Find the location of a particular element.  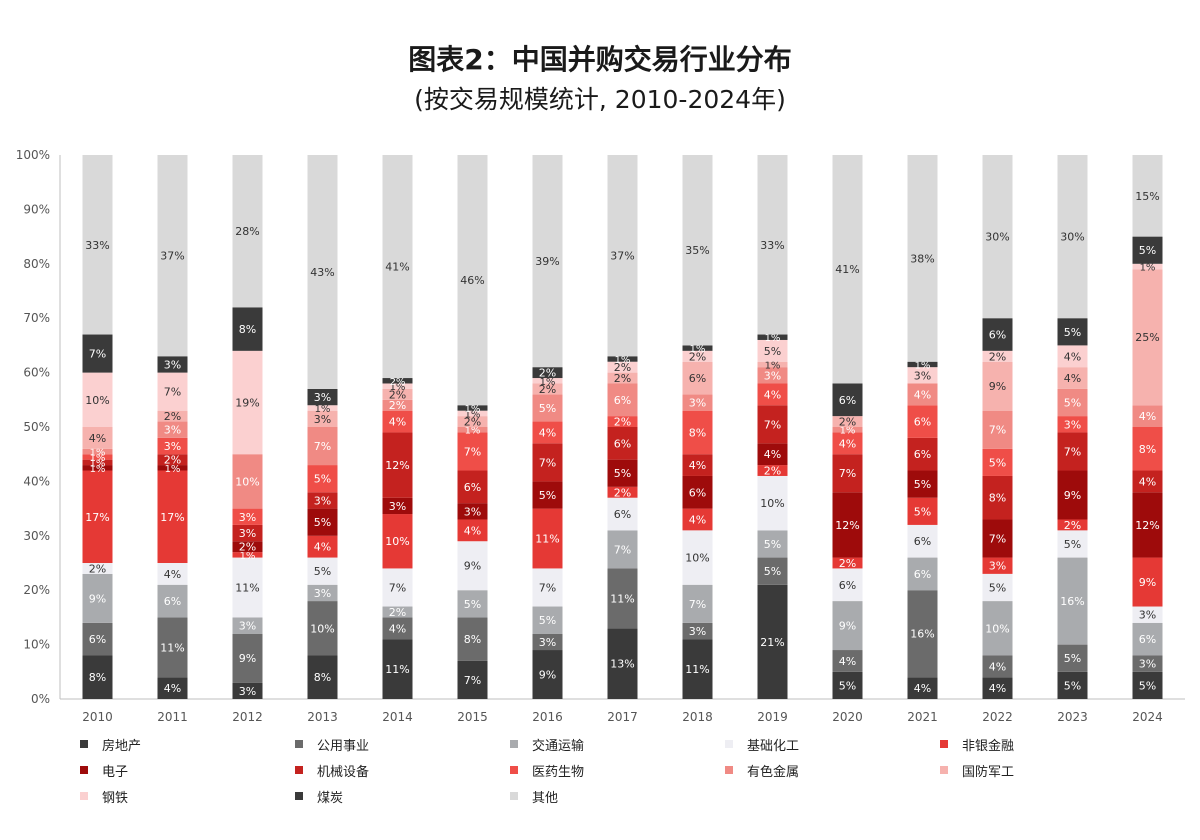

data-label: 9% is located at coordinates (97, 598).